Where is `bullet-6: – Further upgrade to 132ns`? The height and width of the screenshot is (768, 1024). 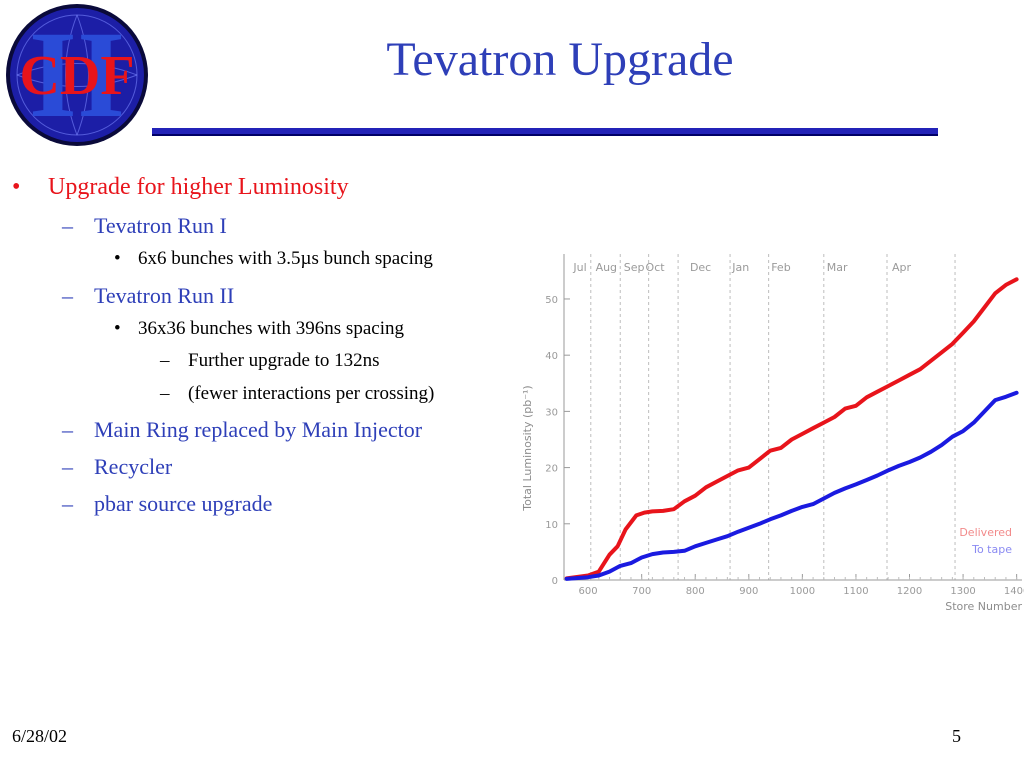
bullet-6: – Further upgrade to 132ns is located at coordinates (270, 361).